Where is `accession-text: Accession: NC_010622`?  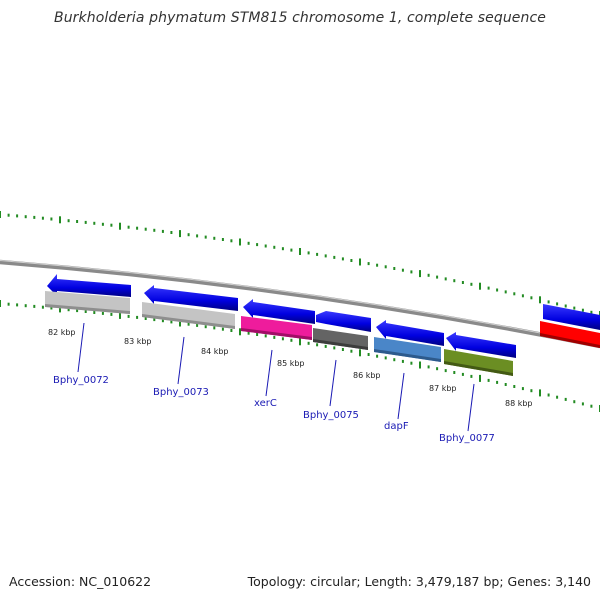 accession-text: Accession: NC_010622 is located at coordinates (80, 581).